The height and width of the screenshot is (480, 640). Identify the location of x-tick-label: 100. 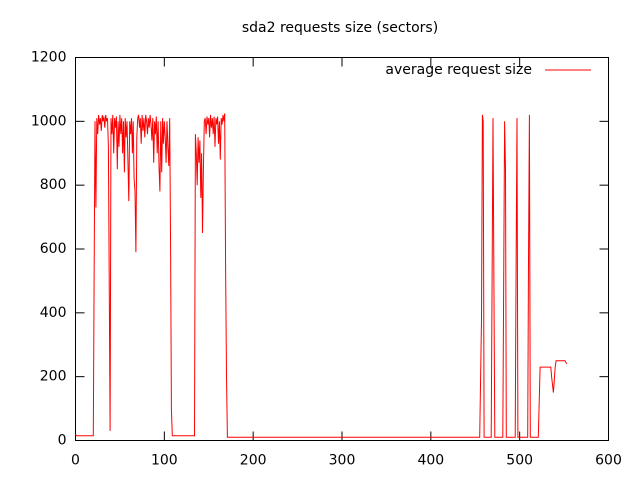
(164, 461).